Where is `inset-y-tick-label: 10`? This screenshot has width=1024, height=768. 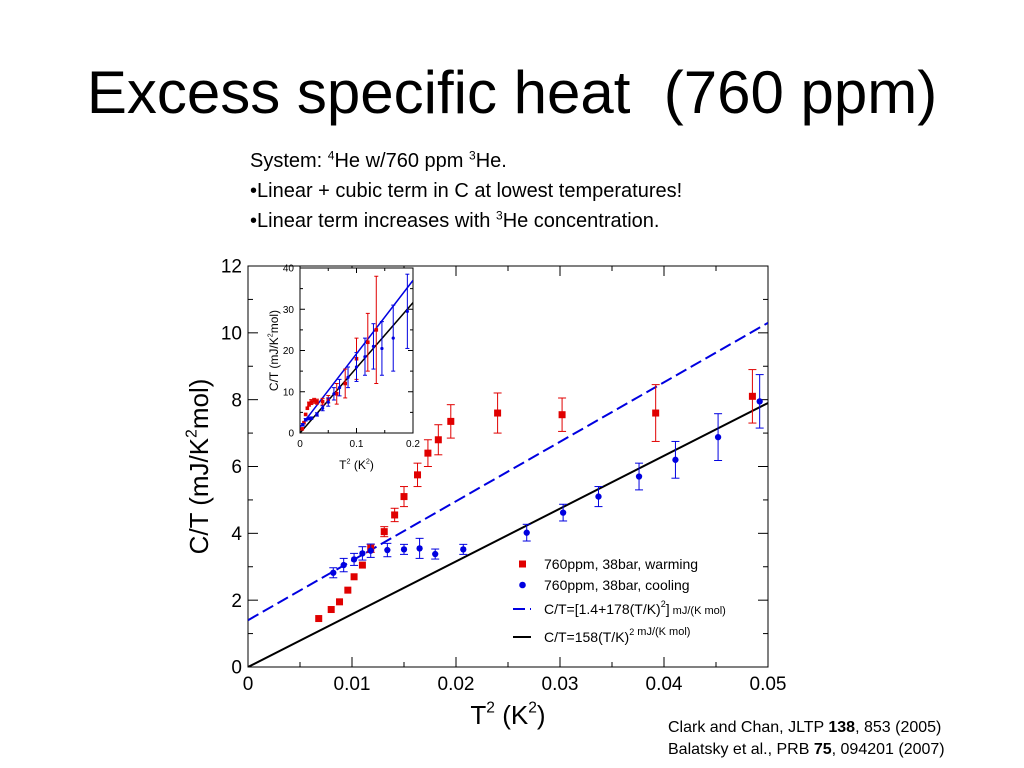
inset-y-tick-label: 10 is located at coordinates (289, 392).